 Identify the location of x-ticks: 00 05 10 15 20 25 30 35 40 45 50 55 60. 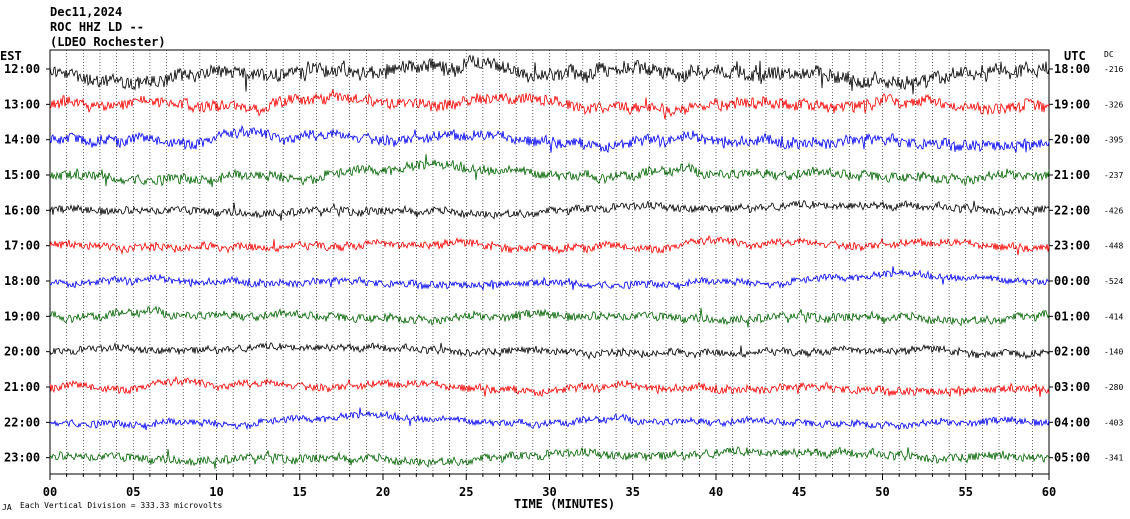
(549, 486).